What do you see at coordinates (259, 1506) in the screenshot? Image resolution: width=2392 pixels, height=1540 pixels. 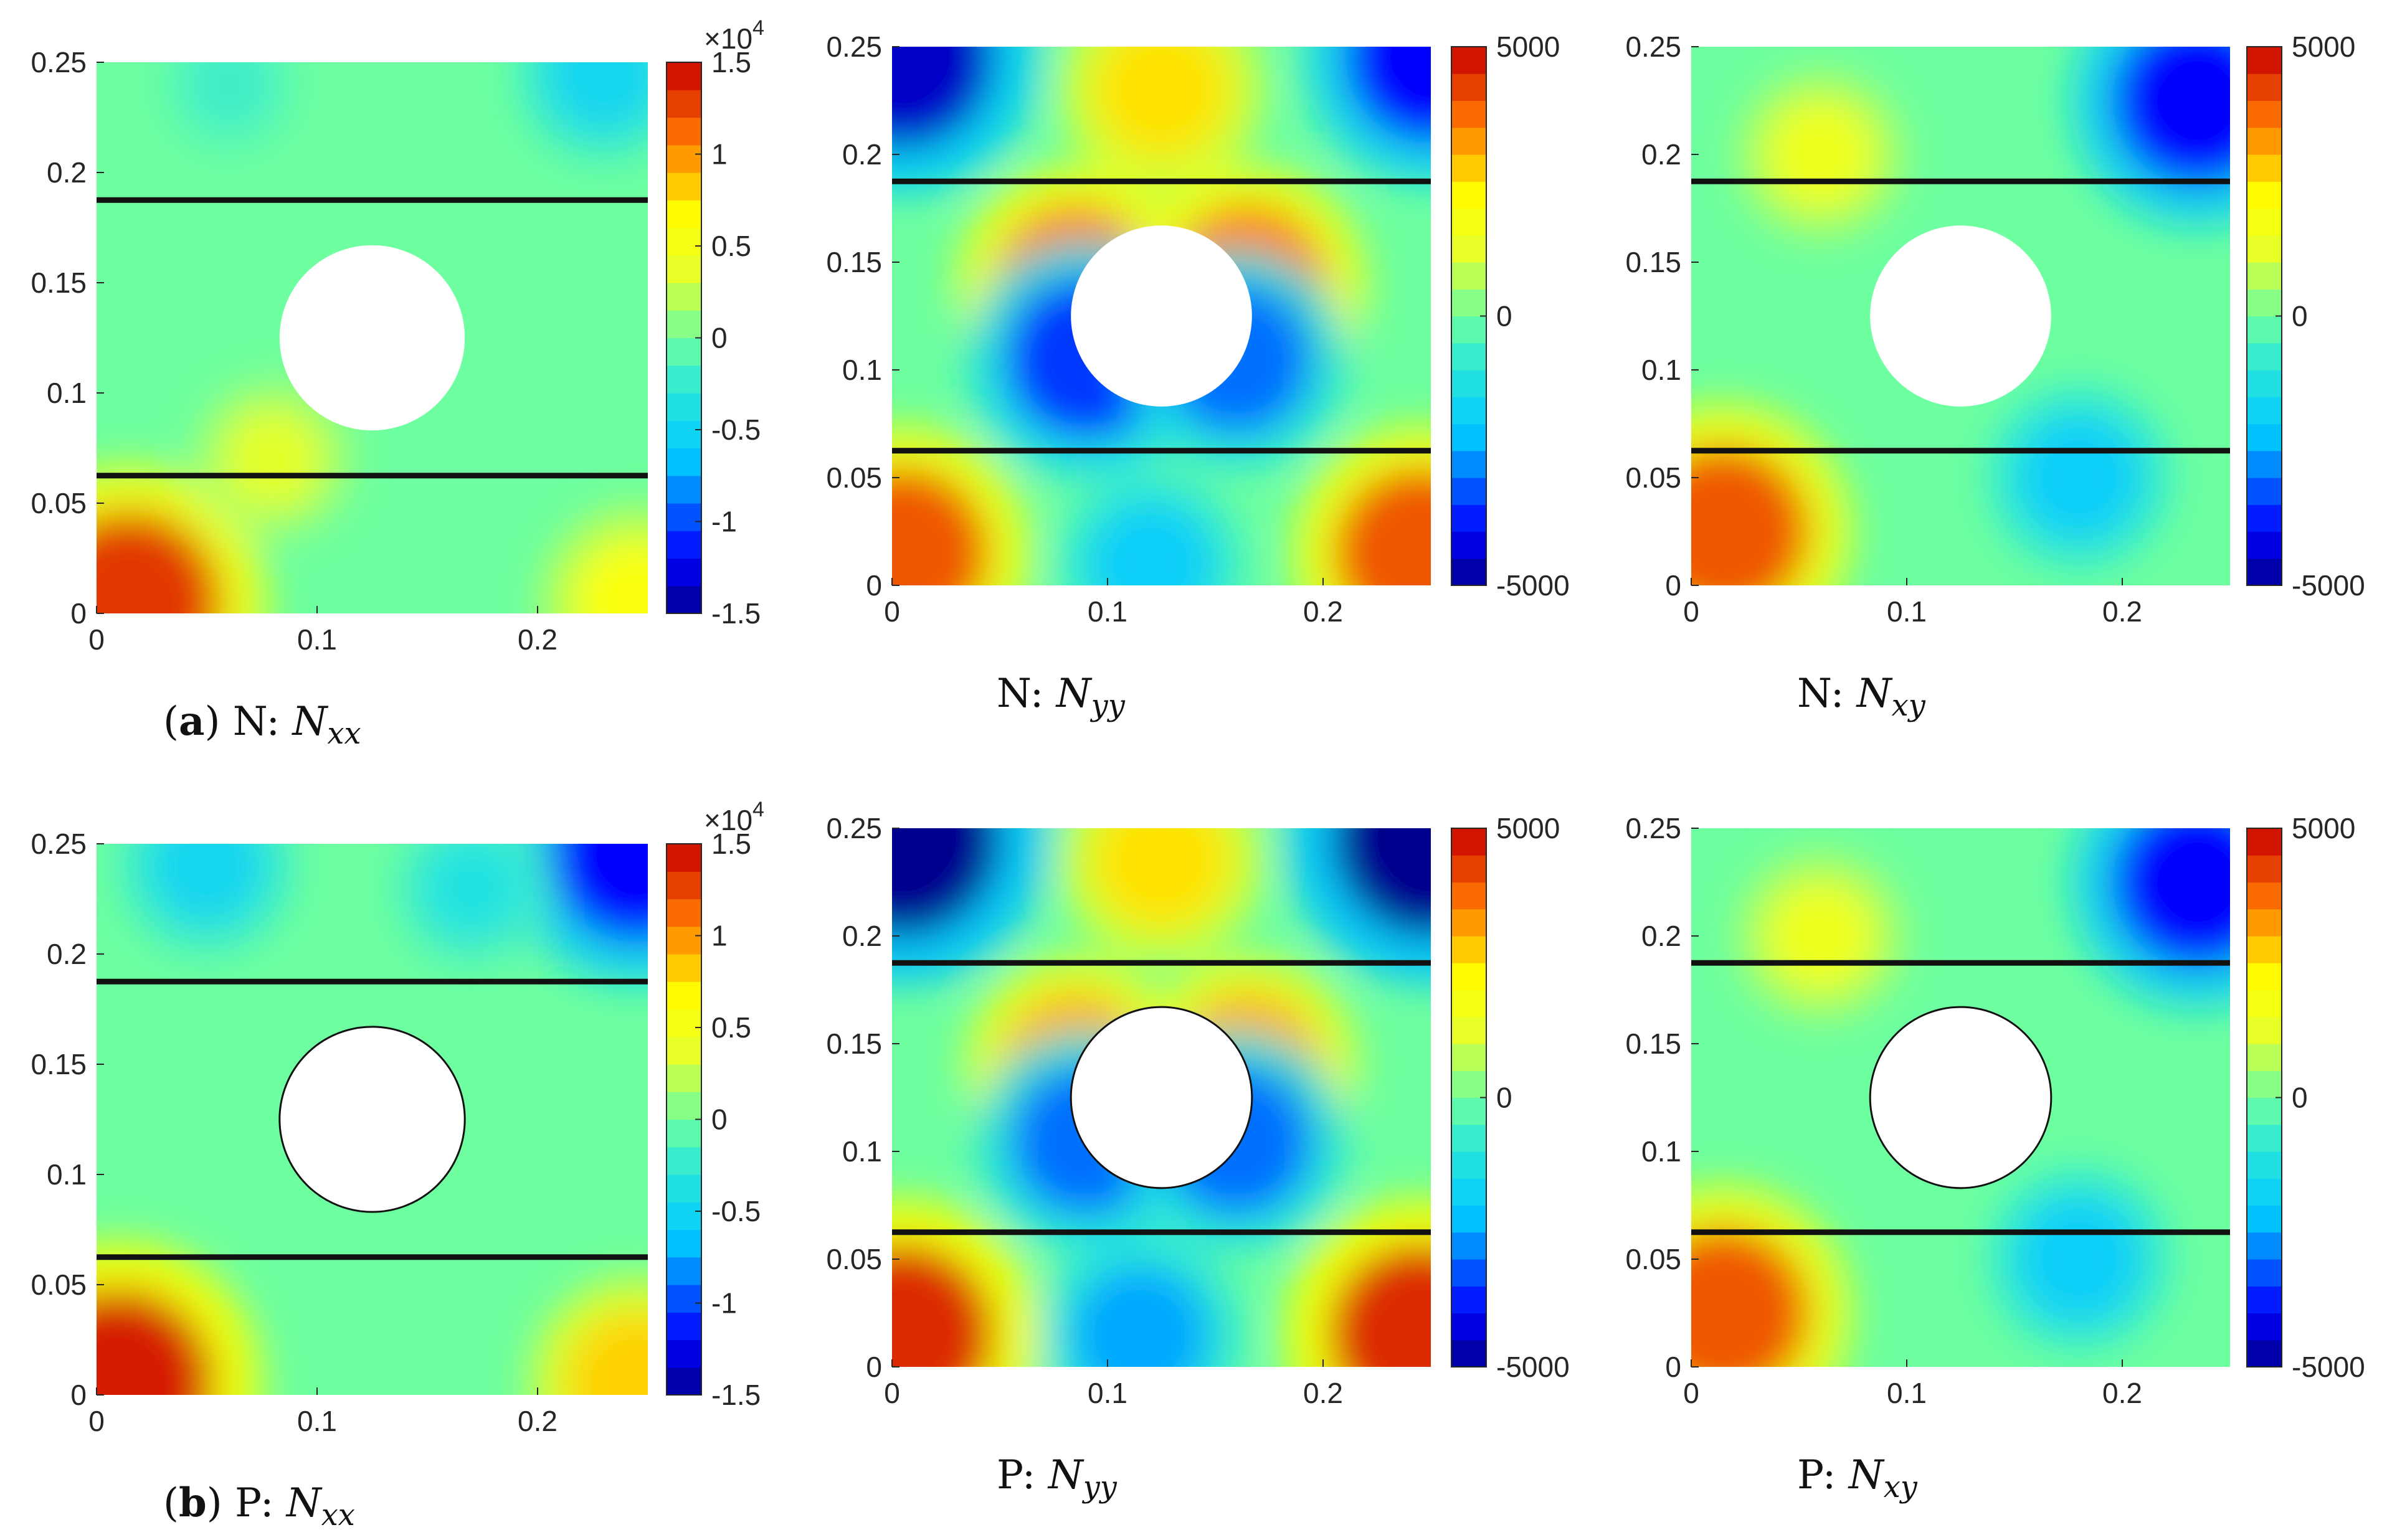 I see `panel-caption: (b) P: Nxx` at bounding box center [259, 1506].